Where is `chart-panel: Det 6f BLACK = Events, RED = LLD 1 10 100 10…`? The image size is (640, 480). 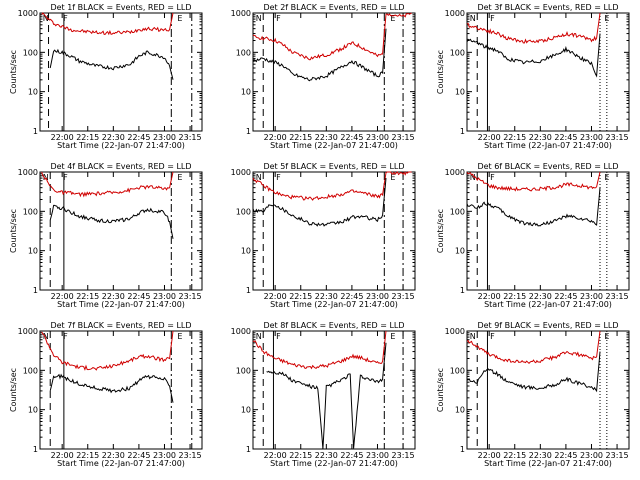 chart-panel: Det 6f BLACK = Events, RED = LLD 1 10 100 10… is located at coordinates (533, 235).